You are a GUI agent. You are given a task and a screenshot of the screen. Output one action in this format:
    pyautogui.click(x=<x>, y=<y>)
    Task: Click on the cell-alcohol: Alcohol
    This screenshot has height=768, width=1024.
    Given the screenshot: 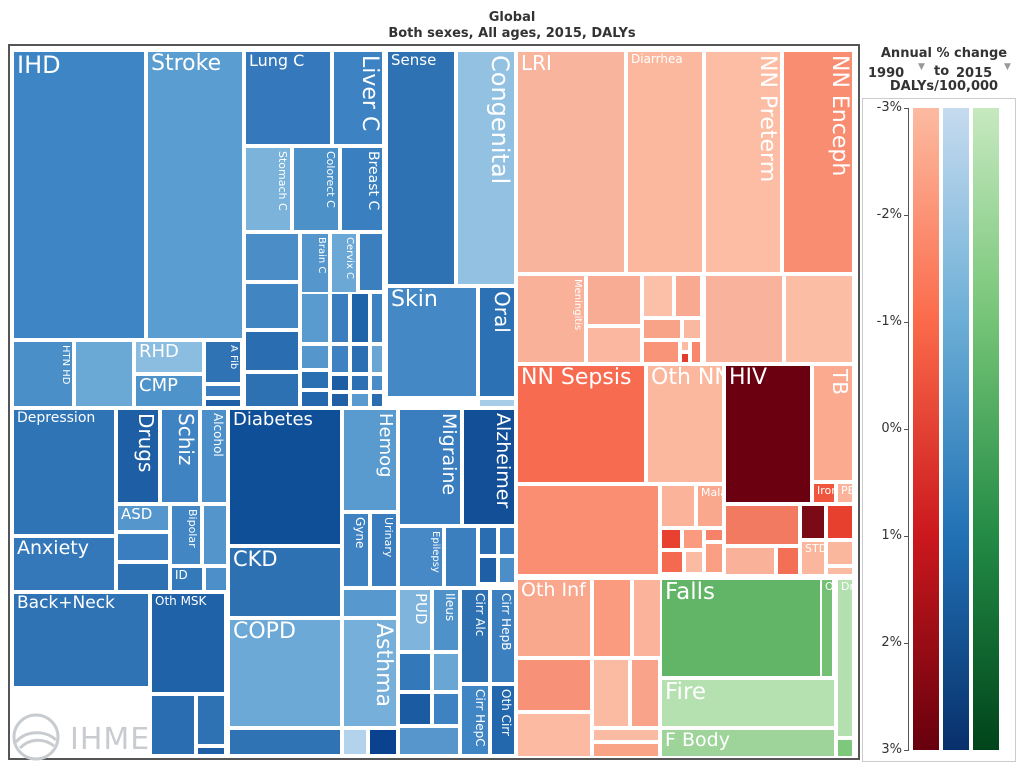 What is the action you would take?
    pyautogui.click(x=214, y=456)
    